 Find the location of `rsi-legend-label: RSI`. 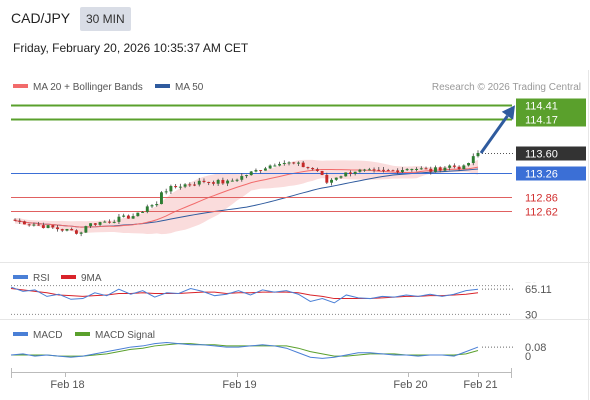

rsi-legend-label: RSI is located at coordinates (41, 278).